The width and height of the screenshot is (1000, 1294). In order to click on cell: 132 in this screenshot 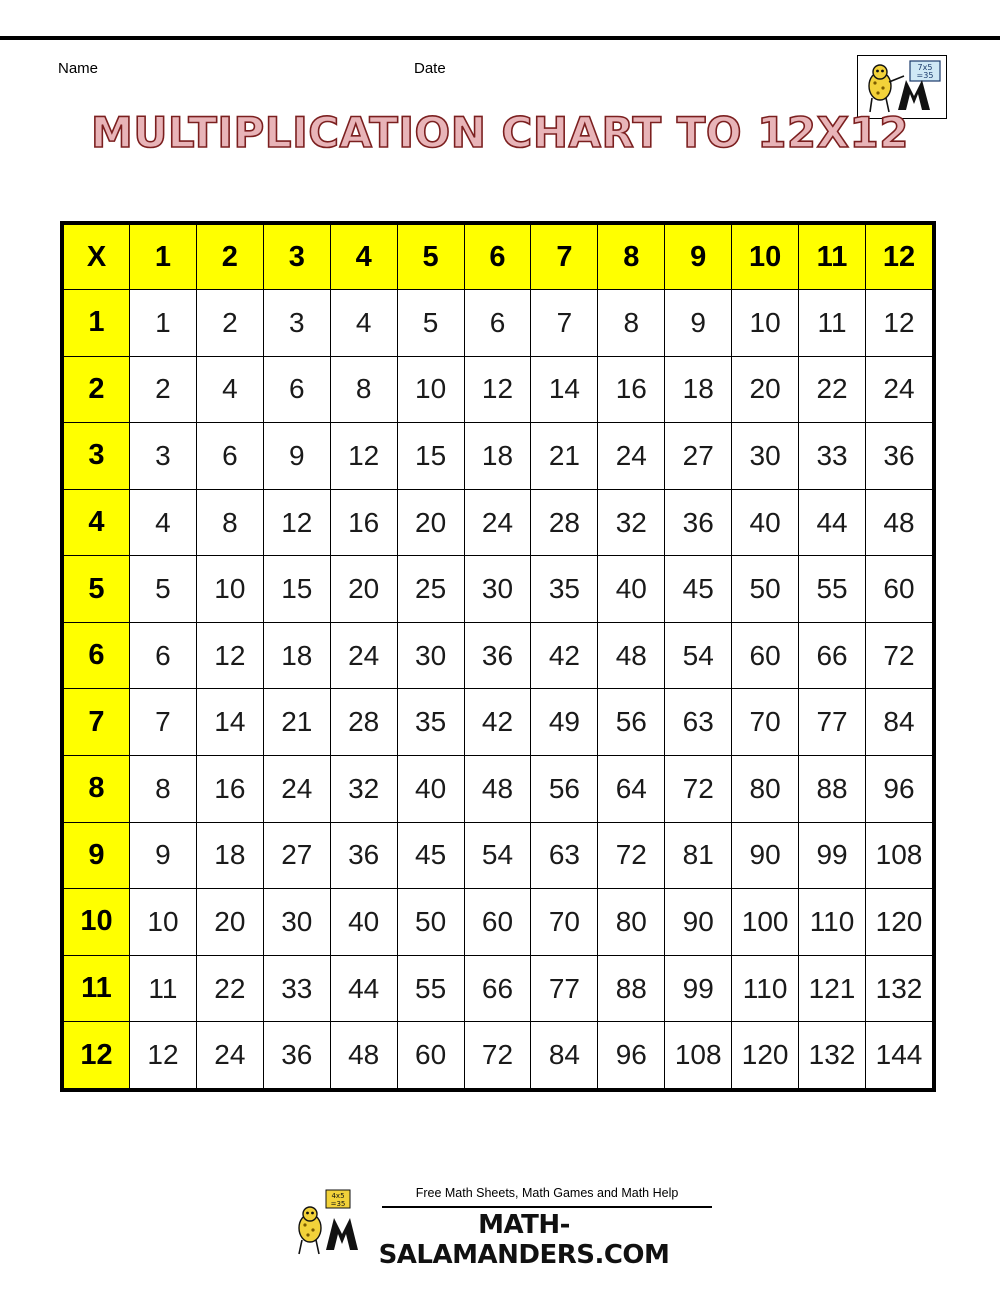, I will do `click(899, 988)`.